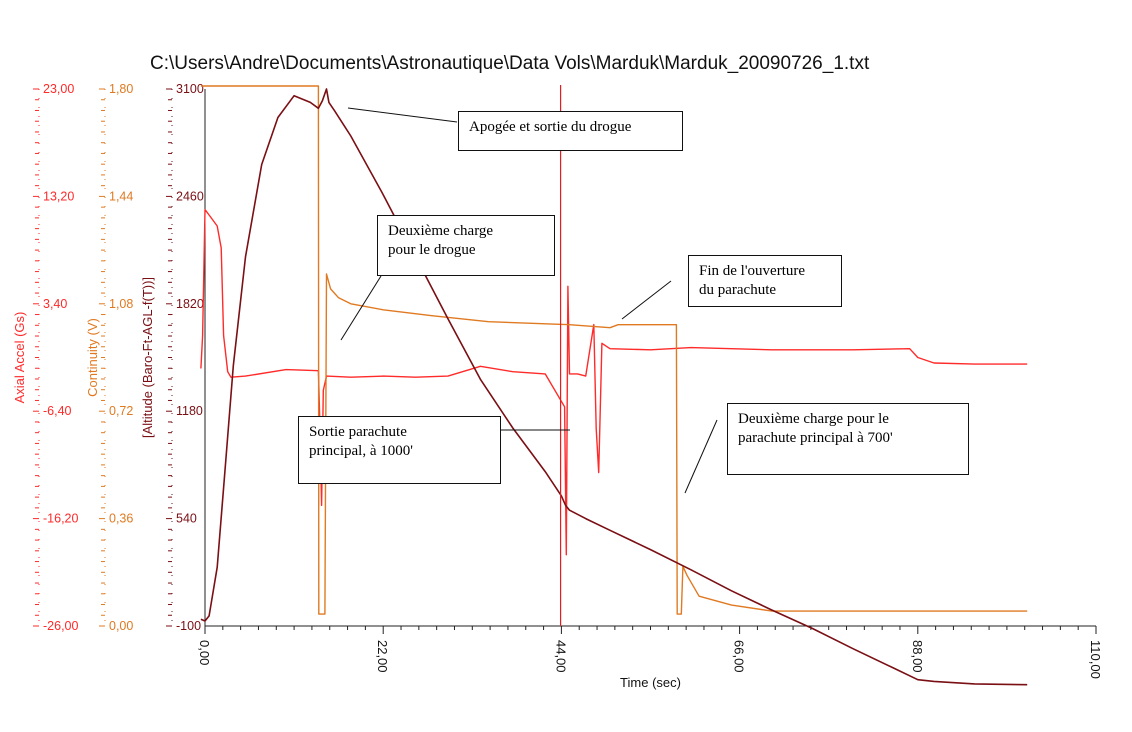  I want to click on y-tick-label: 1,08, so click(121, 304).